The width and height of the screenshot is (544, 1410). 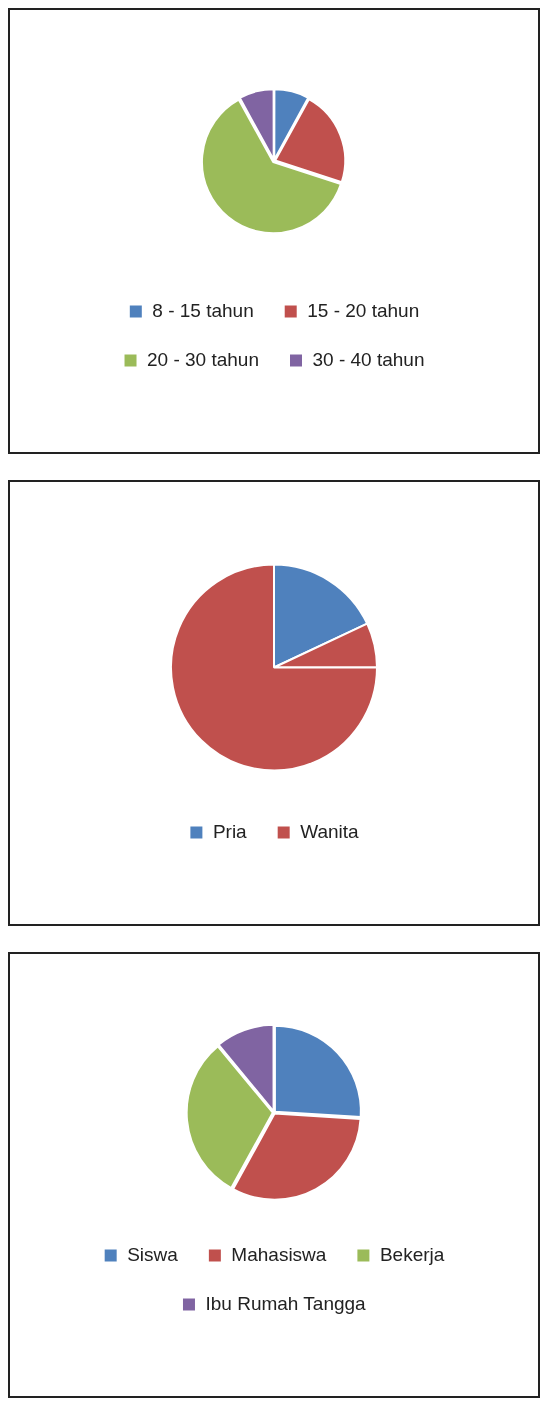 What do you see at coordinates (279, 1254) in the screenshot?
I see `legend-label: Mahasiswa` at bounding box center [279, 1254].